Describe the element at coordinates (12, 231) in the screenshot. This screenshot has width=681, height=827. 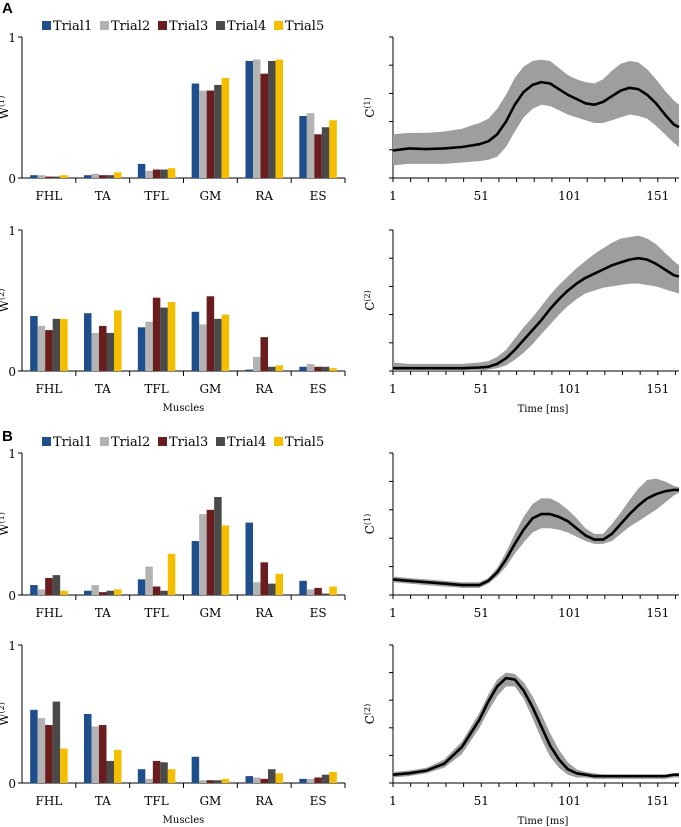
I see `y-tick-label-top: 1` at that location.